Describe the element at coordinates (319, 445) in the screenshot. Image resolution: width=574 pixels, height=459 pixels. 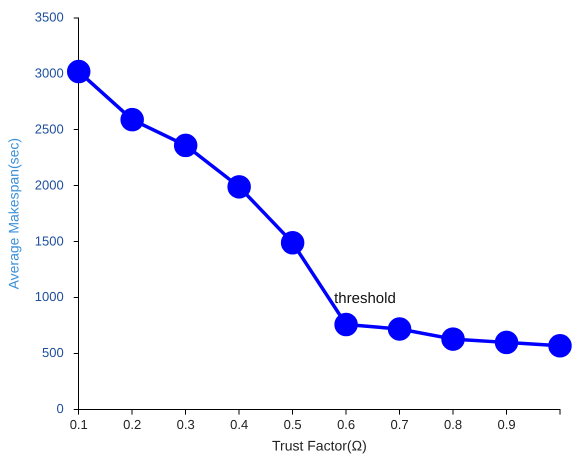
I see `x-axis-title: Trust Factor(Ω)` at that location.